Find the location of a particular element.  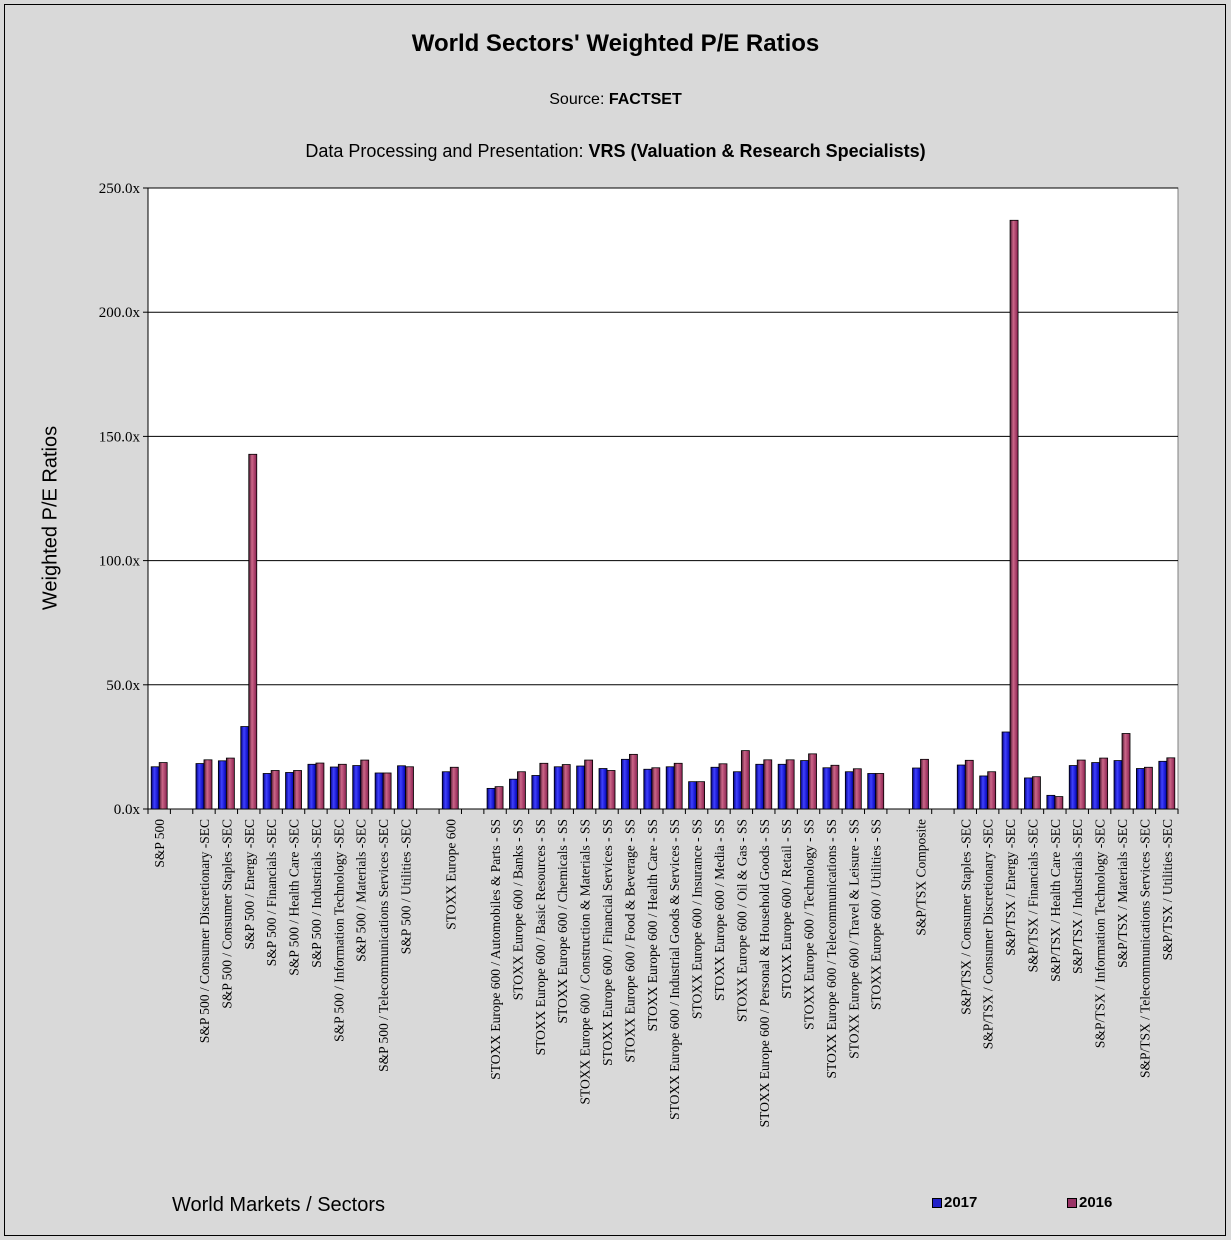

y-tick-label: 200.0x is located at coordinates (120, 313).